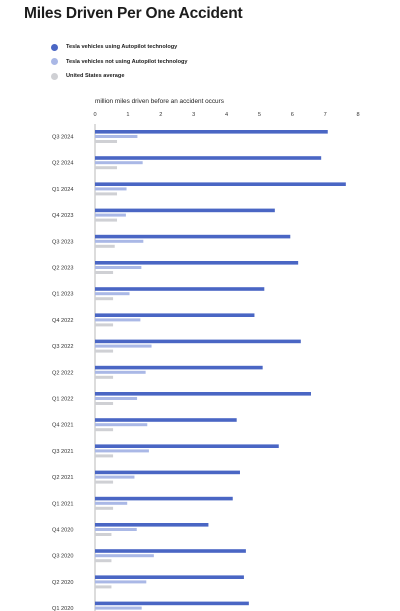  I want to click on category-label: Q2 2024, so click(62, 164).